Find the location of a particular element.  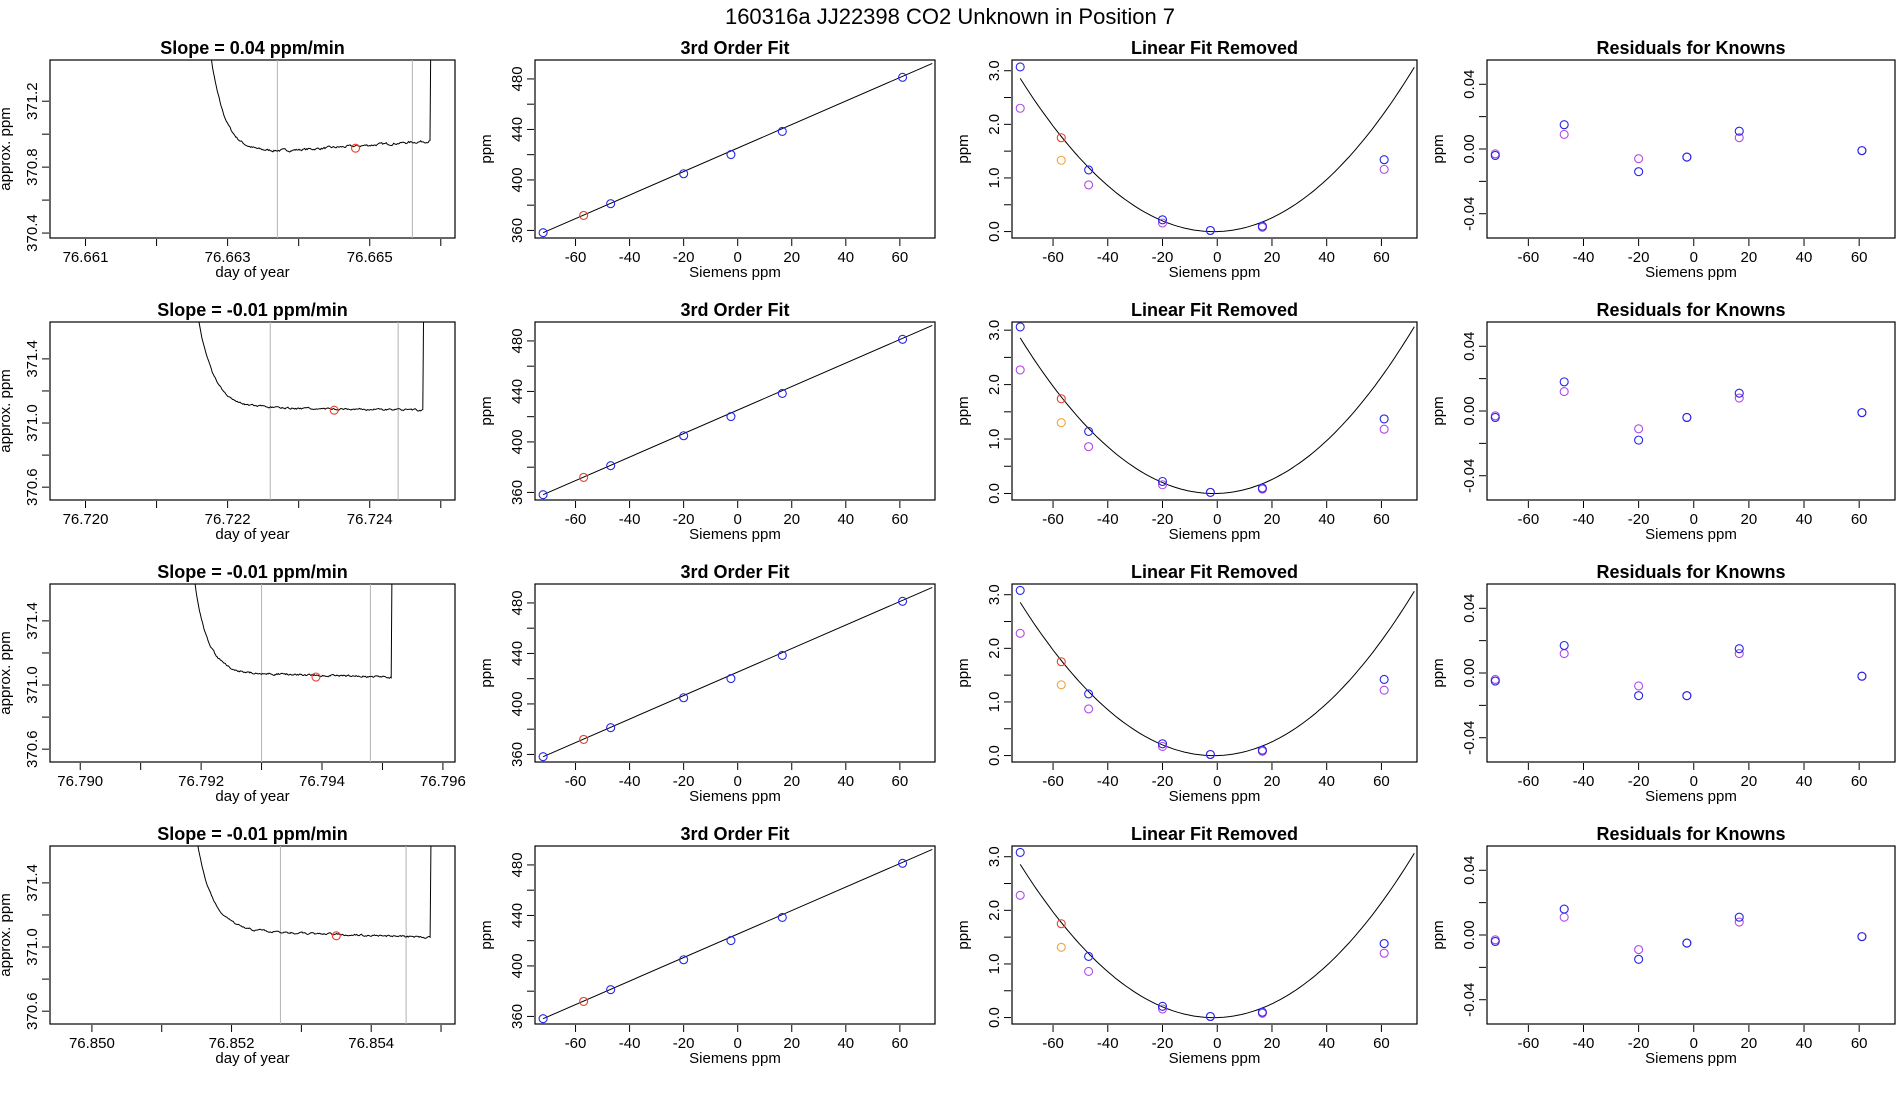

y-axis: 370.6 371.0 371.4 approx. ppm is located at coordinates (24, 685).